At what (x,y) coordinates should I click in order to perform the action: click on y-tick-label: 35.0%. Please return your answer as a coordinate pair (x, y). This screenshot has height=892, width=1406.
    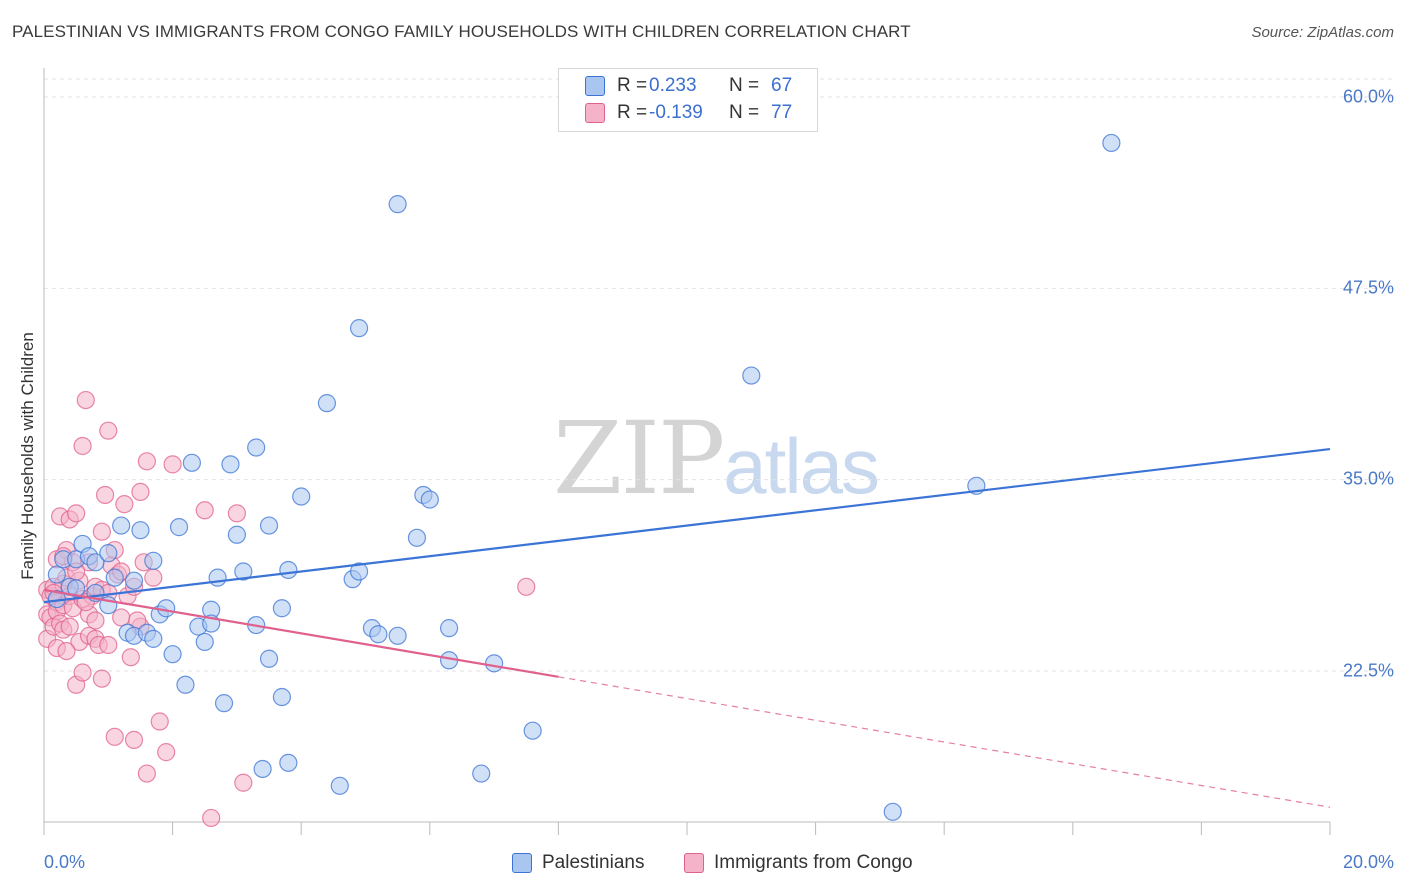
    Looking at the image, I should click on (1368, 478).